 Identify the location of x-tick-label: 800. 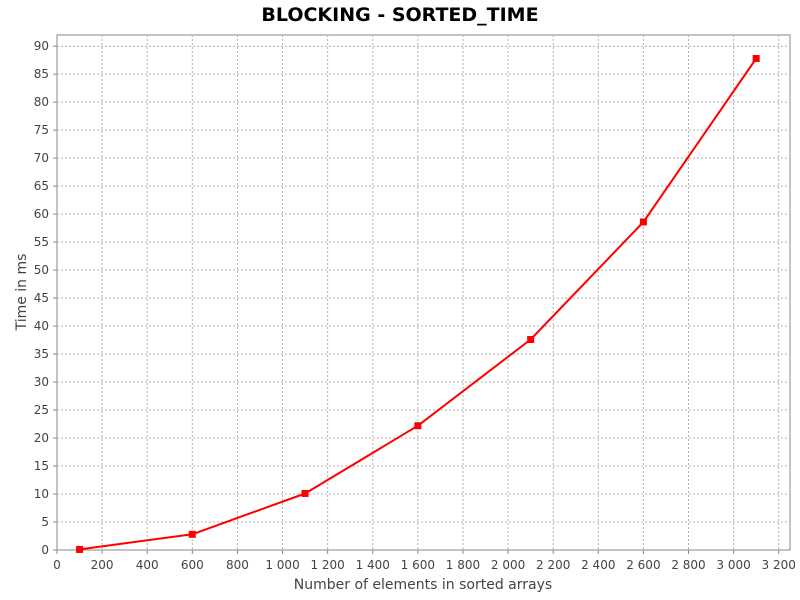
(237, 565).